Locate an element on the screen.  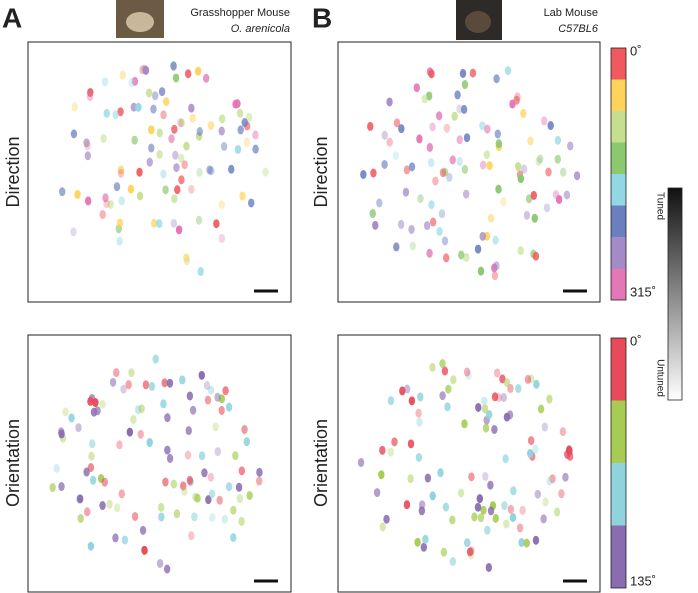
strain: C57BL6 is located at coordinates (578, 29).